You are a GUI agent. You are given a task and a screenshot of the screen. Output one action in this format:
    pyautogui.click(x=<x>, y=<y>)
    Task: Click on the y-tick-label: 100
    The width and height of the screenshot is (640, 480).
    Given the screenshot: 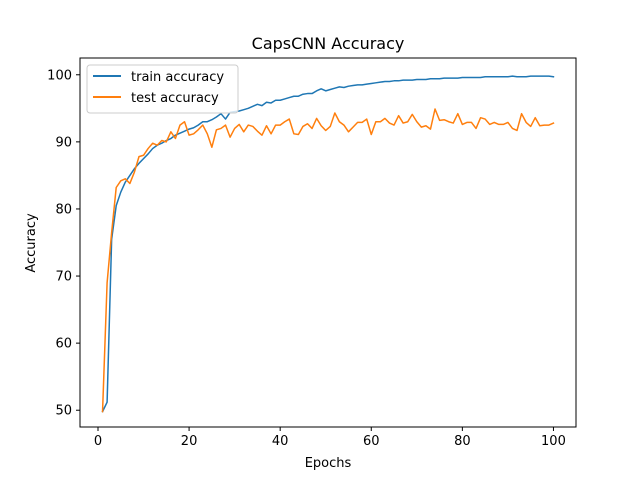 What is the action you would take?
    pyautogui.click(x=59, y=75)
    